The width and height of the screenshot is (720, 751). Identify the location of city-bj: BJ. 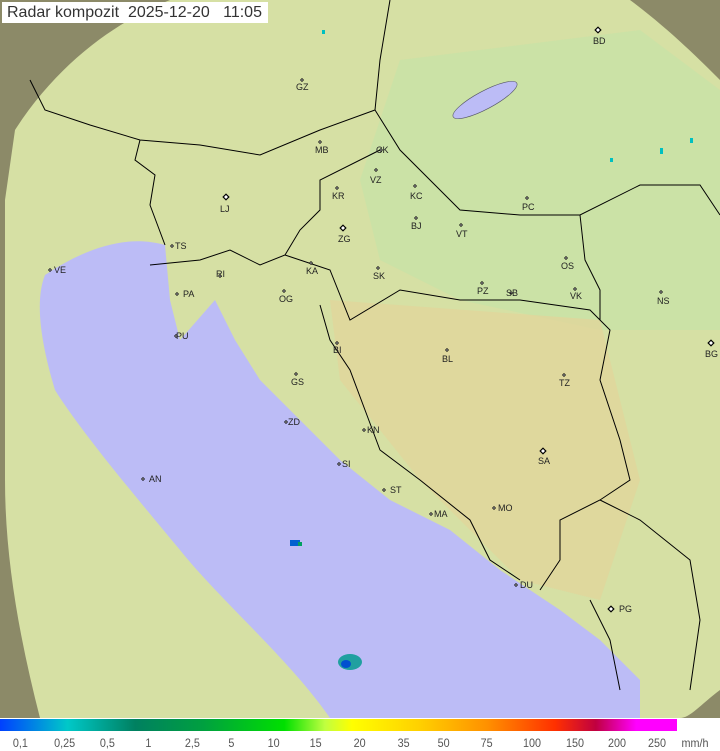
(416, 223).